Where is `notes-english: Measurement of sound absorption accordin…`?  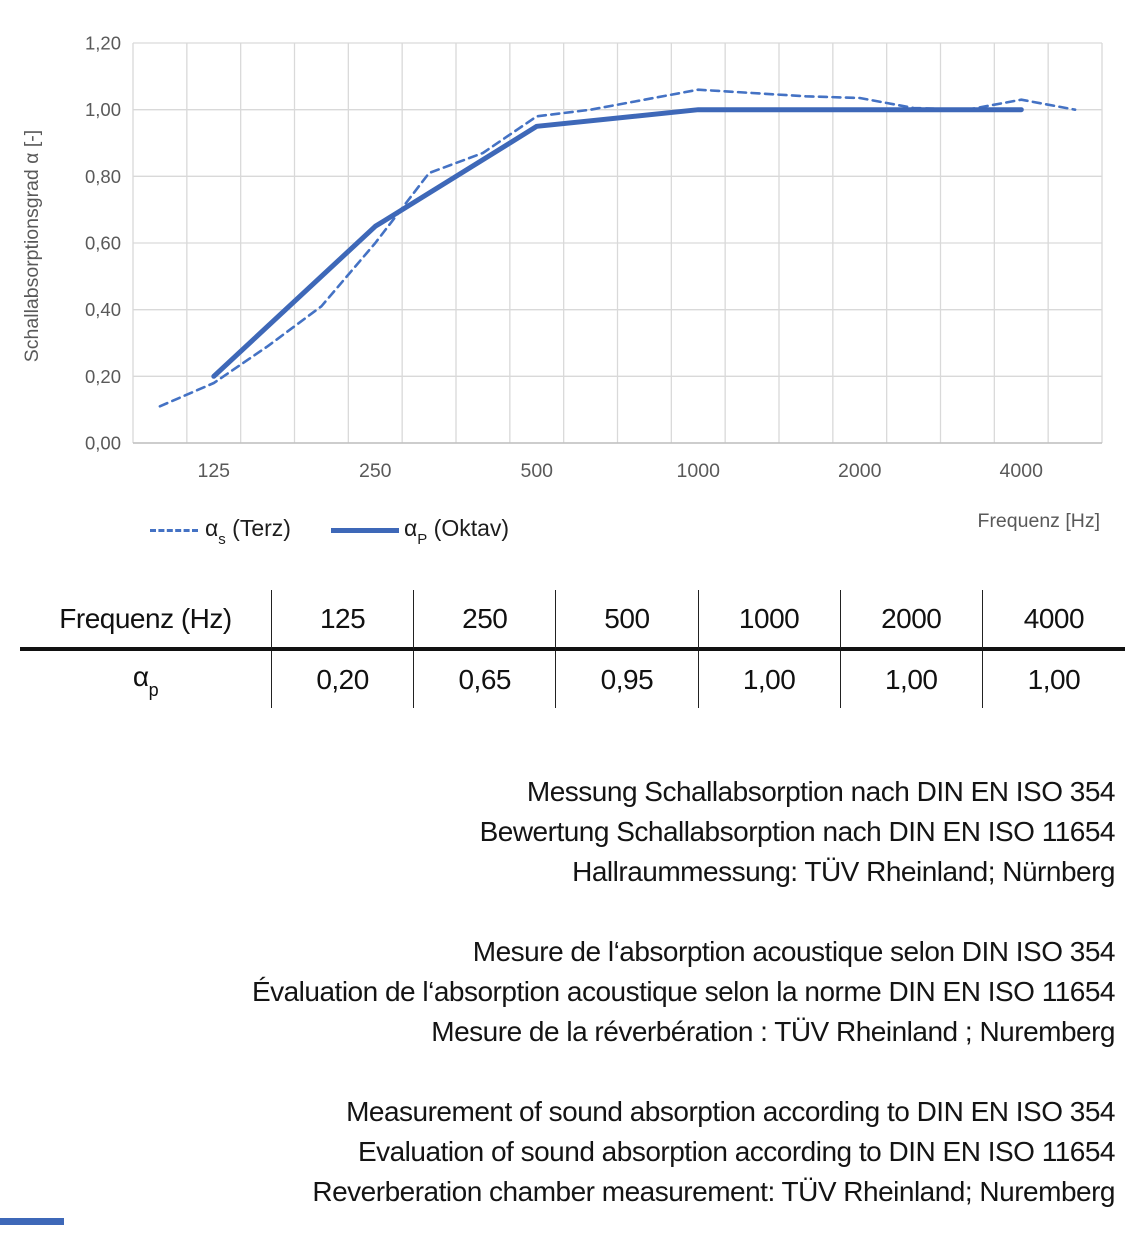 notes-english: Measurement of sound absorption accordin… is located at coordinates (567, 1152).